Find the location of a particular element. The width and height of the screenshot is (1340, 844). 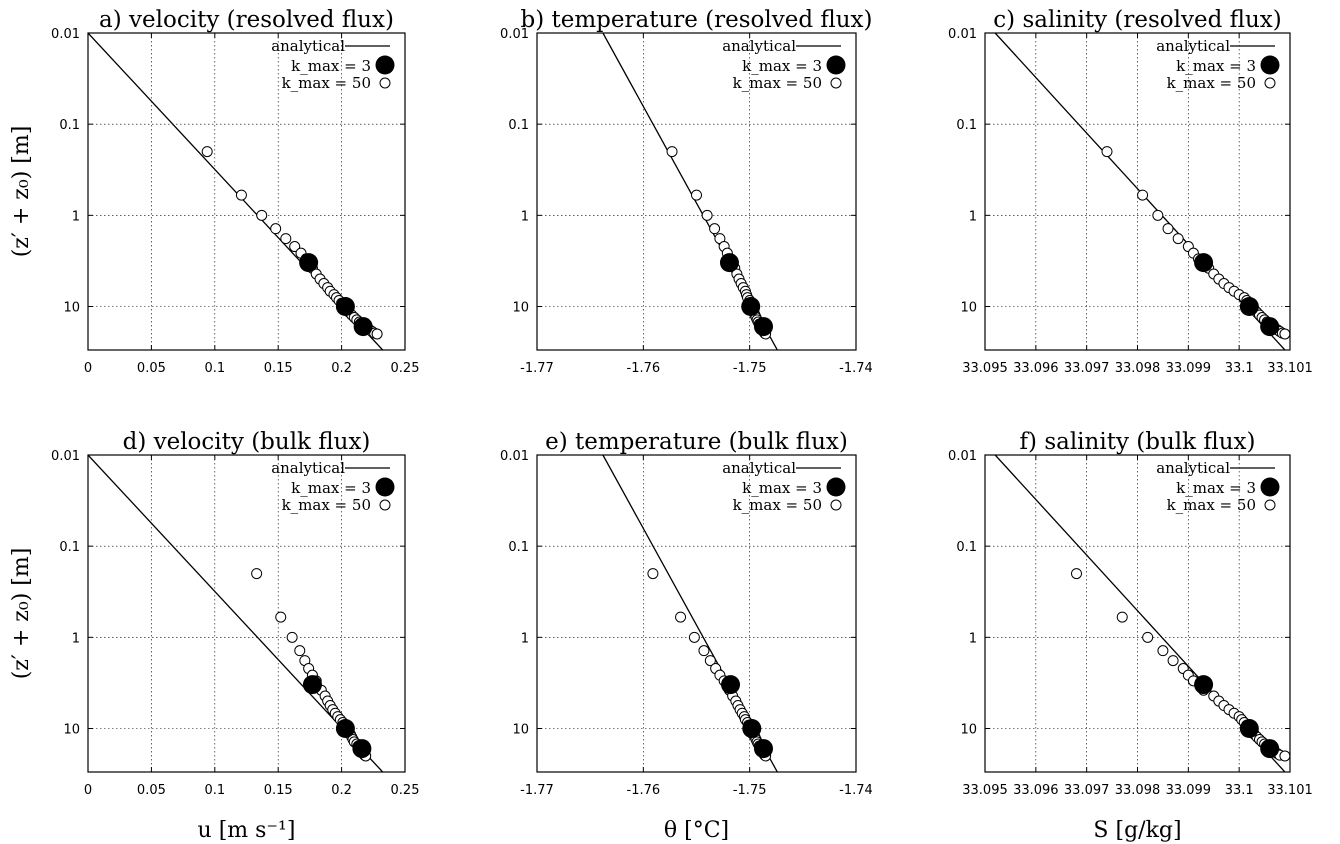

x-tick-label: 33.095 is located at coordinates (985, 368).